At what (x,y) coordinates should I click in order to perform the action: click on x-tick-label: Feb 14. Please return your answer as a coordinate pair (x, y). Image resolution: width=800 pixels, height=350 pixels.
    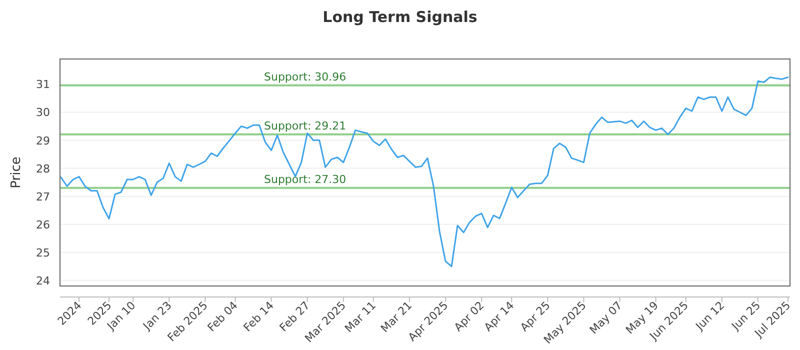
    Looking at the image, I should click on (258, 316).